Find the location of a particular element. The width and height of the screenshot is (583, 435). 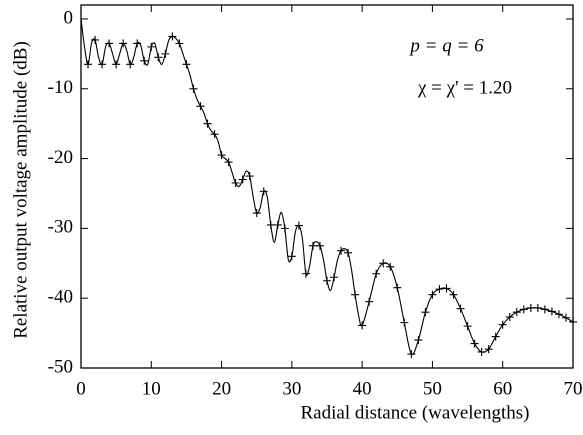

x-tick-label: 20 is located at coordinates (221, 388).